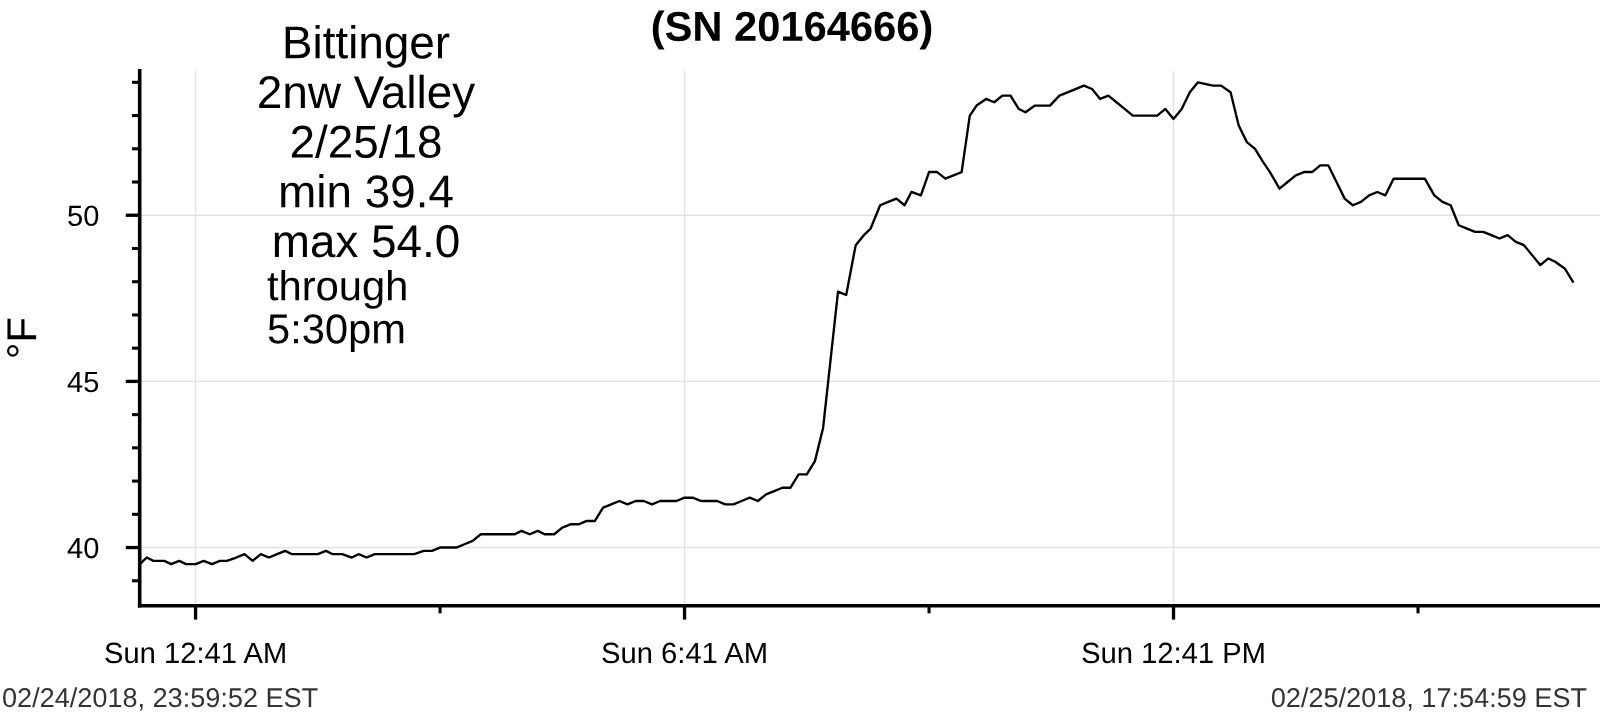  What do you see at coordinates (684, 653) in the screenshot?
I see `x-tick-label: Sun 6:41 AM` at bounding box center [684, 653].